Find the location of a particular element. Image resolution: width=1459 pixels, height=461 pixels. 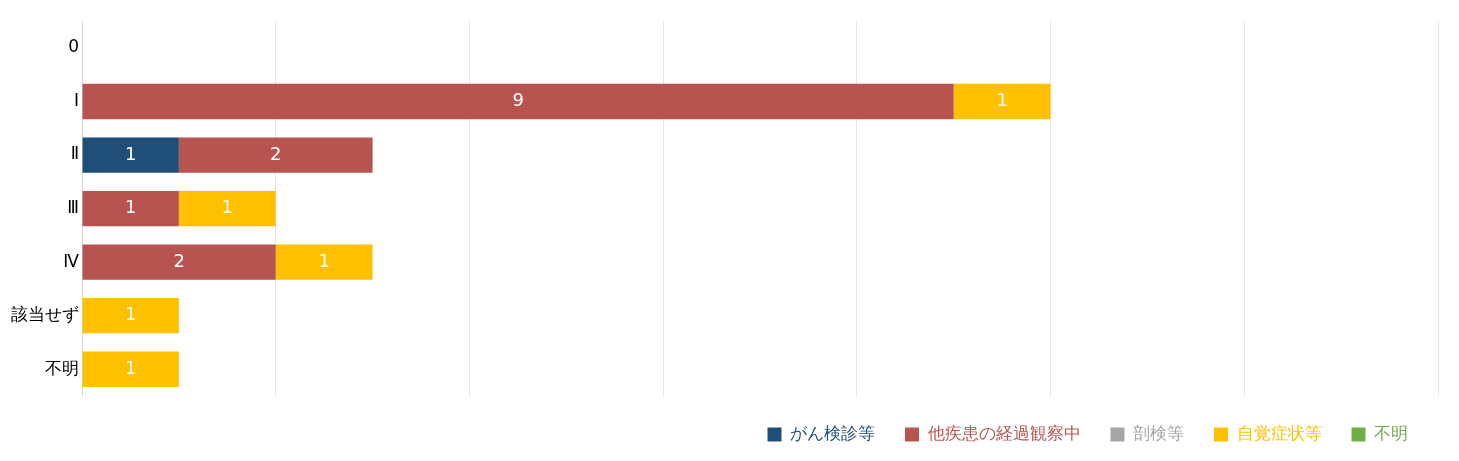

legend-label: 他疾患の経過観察中 is located at coordinates (1004, 432).